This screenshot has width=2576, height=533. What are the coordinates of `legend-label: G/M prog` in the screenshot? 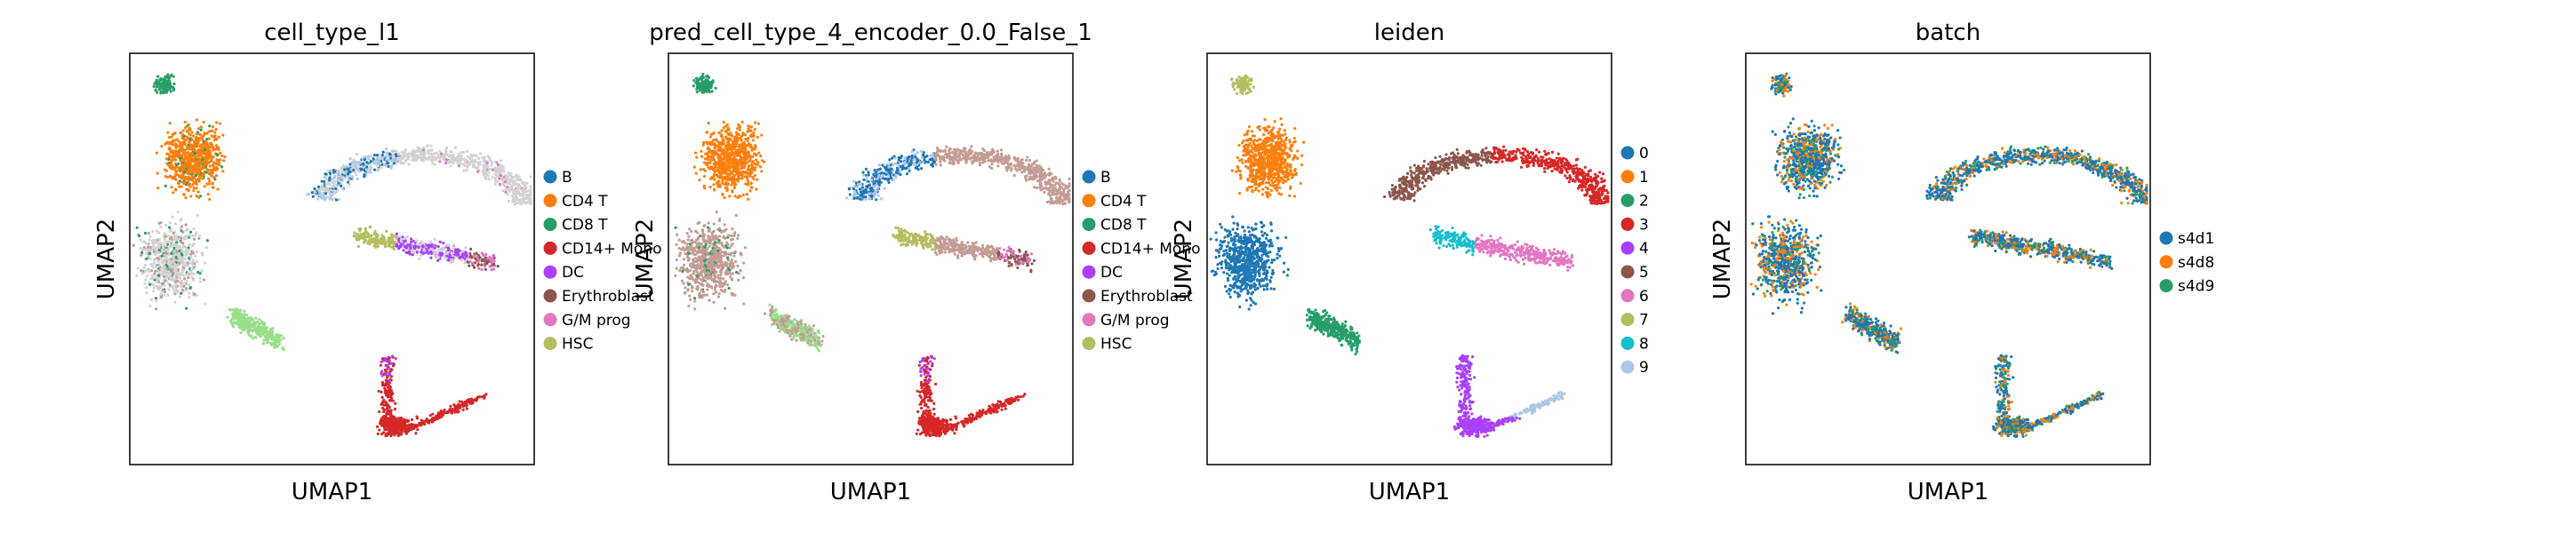 It's located at (596, 321).